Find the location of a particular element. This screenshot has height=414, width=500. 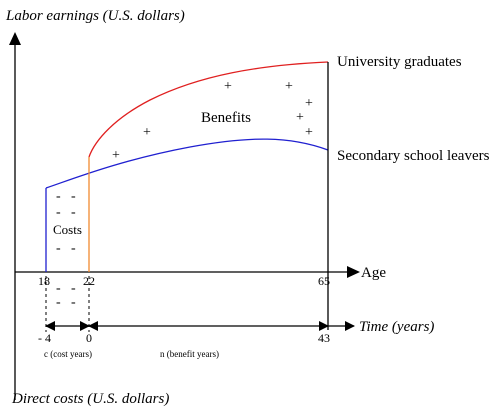

university-label: University graduates is located at coordinates (399, 62).